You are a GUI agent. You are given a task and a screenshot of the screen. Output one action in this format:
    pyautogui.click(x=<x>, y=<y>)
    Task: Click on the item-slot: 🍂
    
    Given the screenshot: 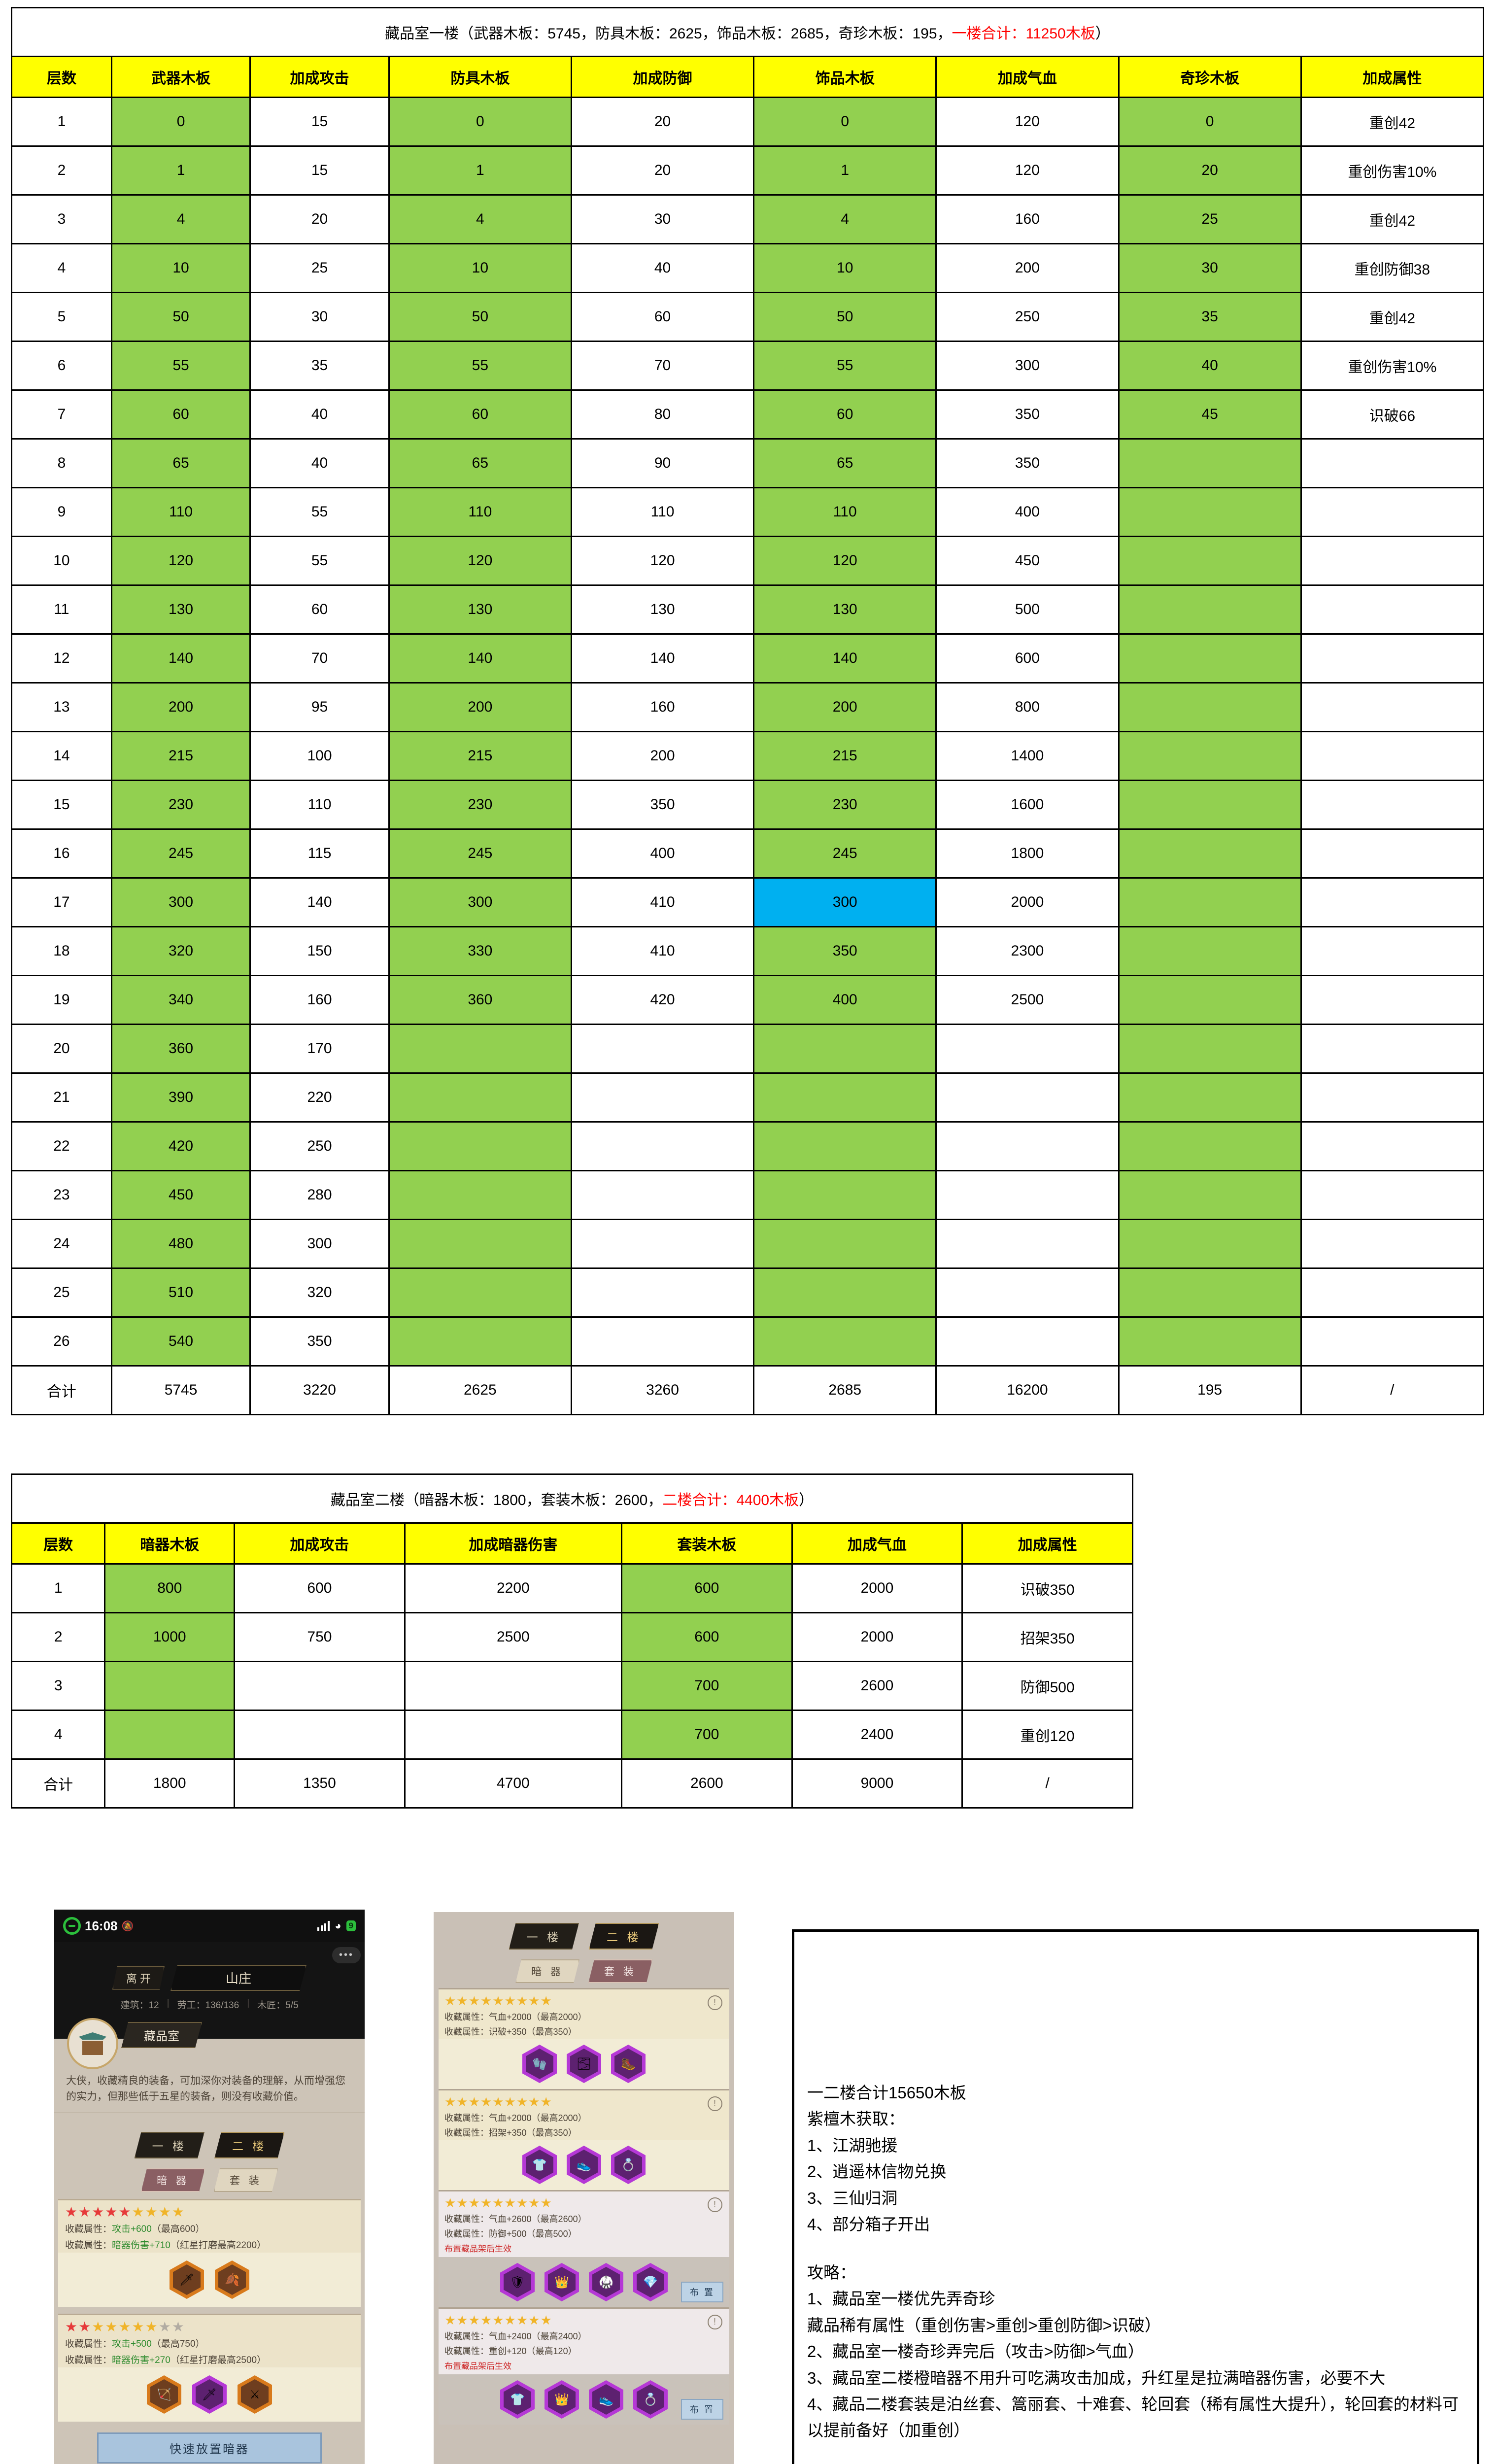 What is the action you would take?
    pyautogui.click(x=232, y=2279)
    